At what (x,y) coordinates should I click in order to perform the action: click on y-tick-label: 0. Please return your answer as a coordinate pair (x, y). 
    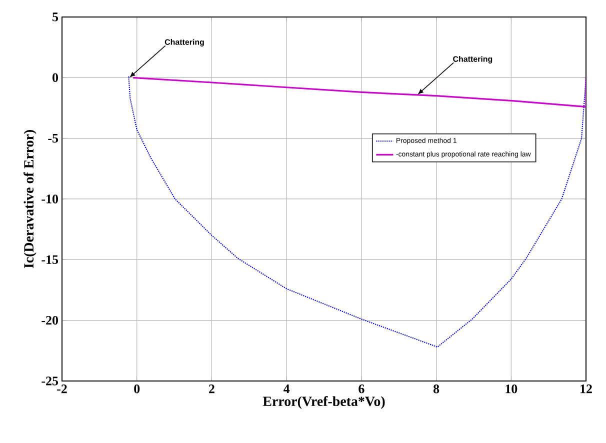
    Looking at the image, I should click on (55, 77).